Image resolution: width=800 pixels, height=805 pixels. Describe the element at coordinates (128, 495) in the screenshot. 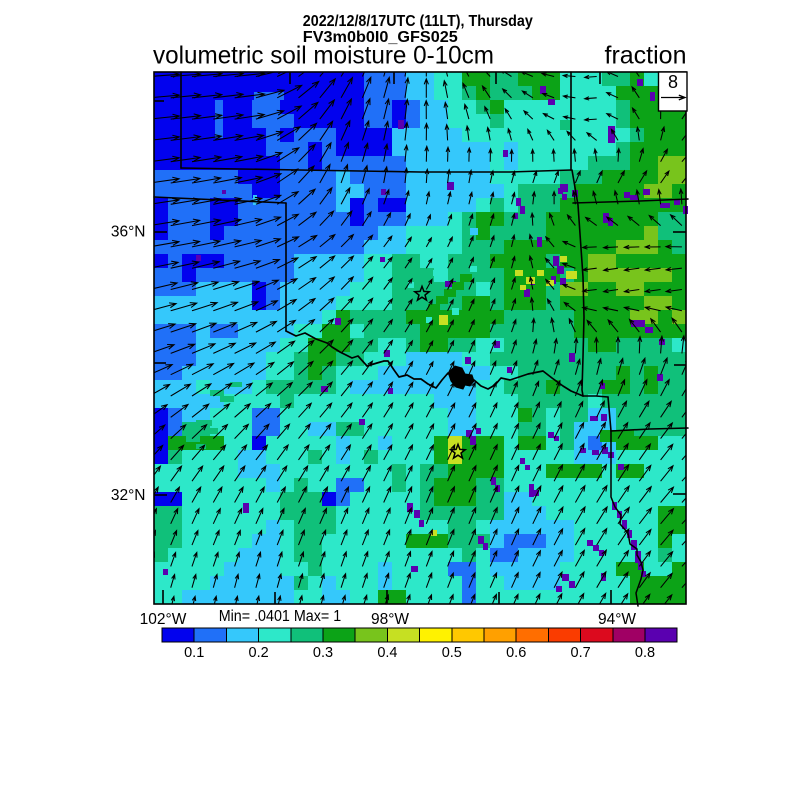

I see `svg-text: 32°N` at that location.